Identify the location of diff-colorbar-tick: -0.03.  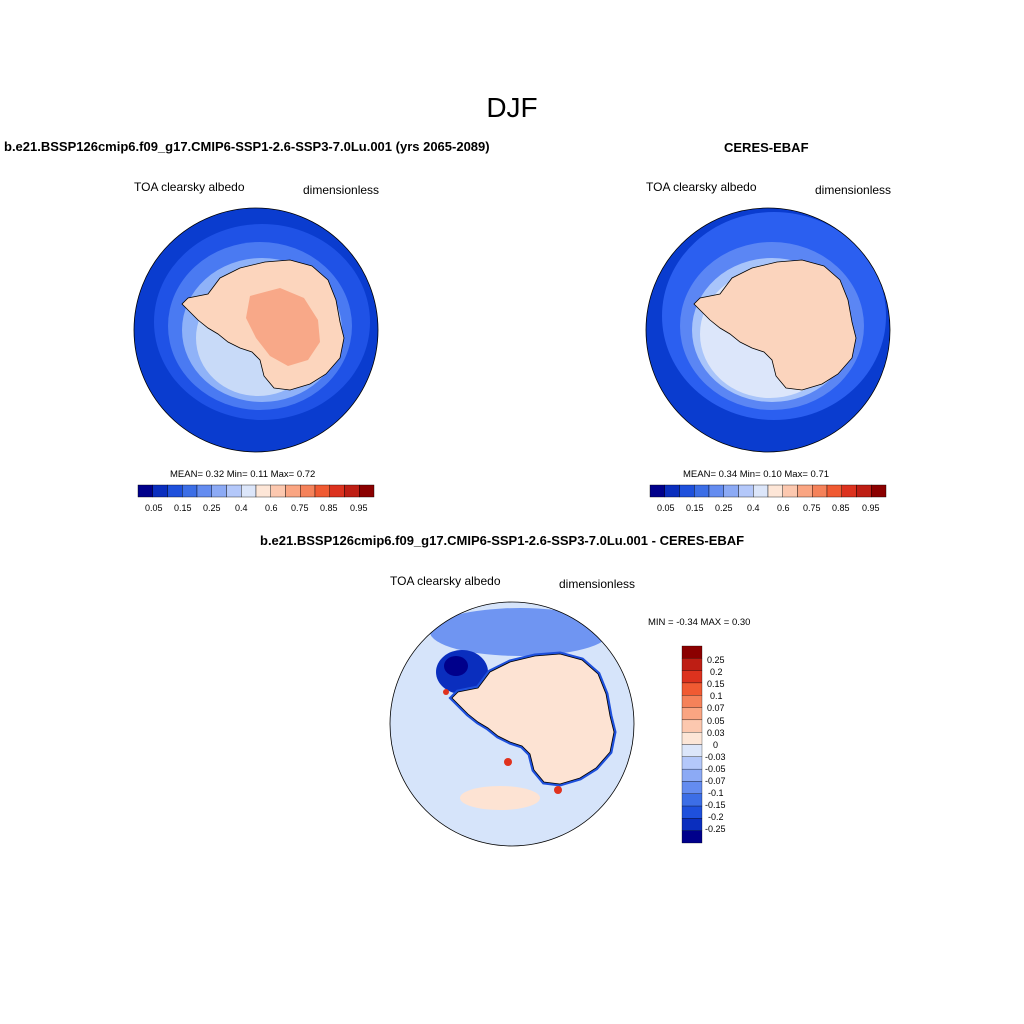
(715, 757).